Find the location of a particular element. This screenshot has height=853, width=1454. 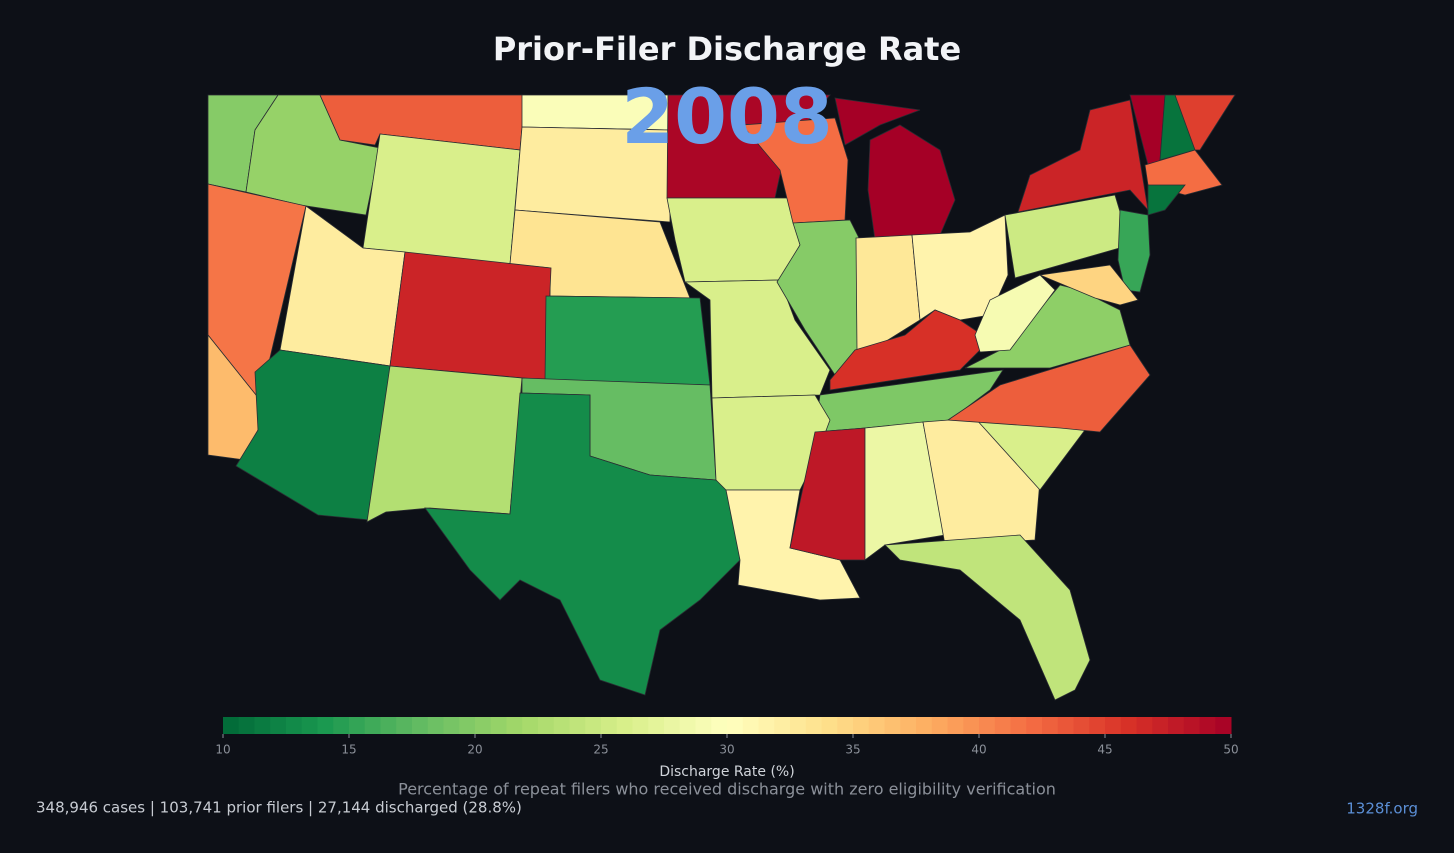

source-link: 1328f.org is located at coordinates (1382, 809).